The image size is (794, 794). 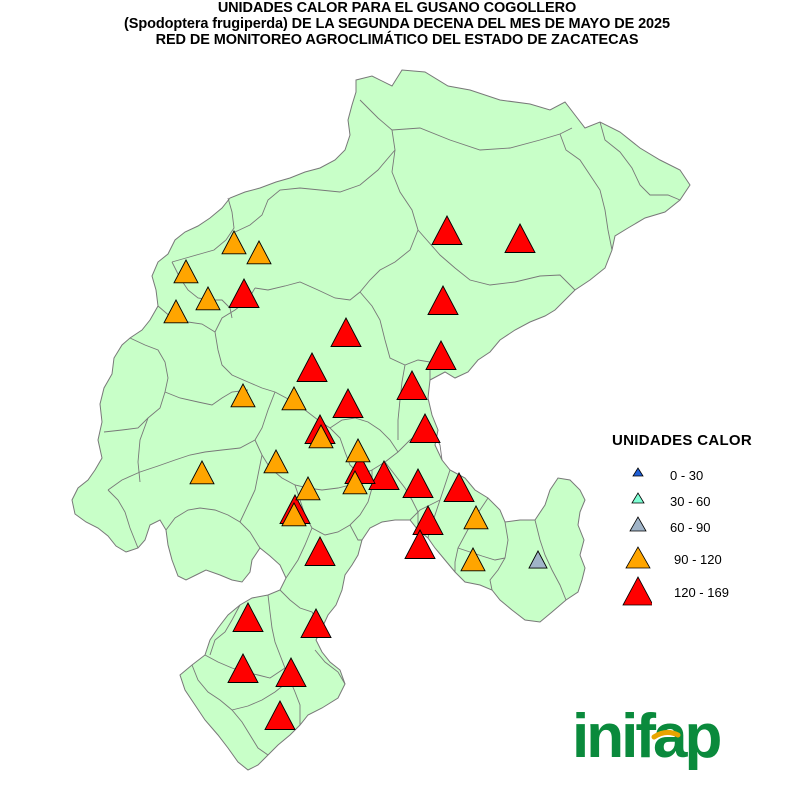 What do you see at coordinates (690, 527) in the screenshot?
I see `legend-label: 60 - 90` at bounding box center [690, 527].